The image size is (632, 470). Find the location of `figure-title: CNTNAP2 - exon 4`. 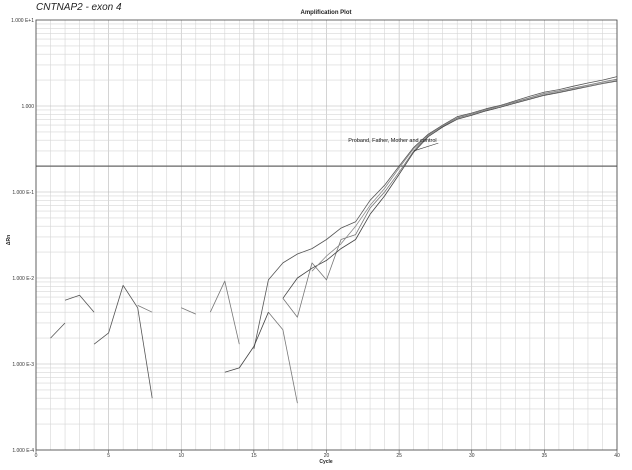

figure-title: CNTNAP2 - exon 4 is located at coordinates (79, 7).